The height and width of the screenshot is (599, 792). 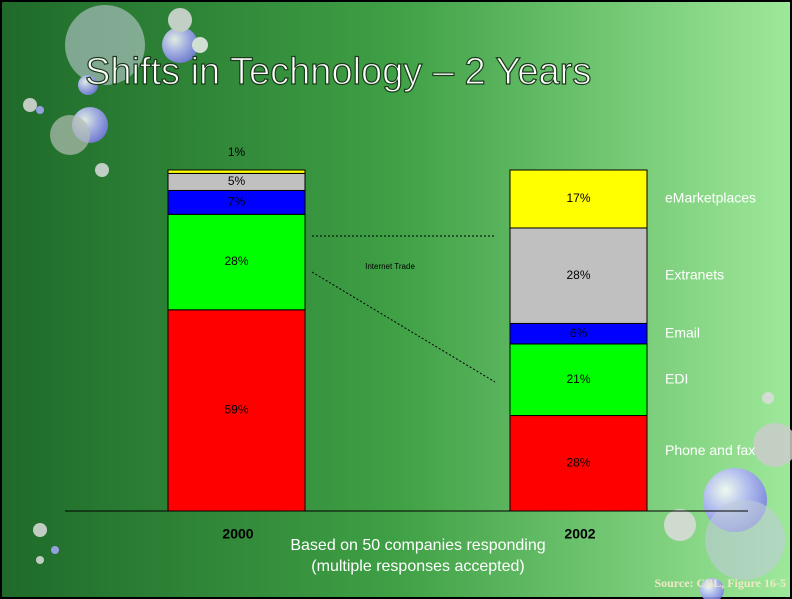 I want to click on legend-label: eMarketplaces, so click(x=710, y=198).